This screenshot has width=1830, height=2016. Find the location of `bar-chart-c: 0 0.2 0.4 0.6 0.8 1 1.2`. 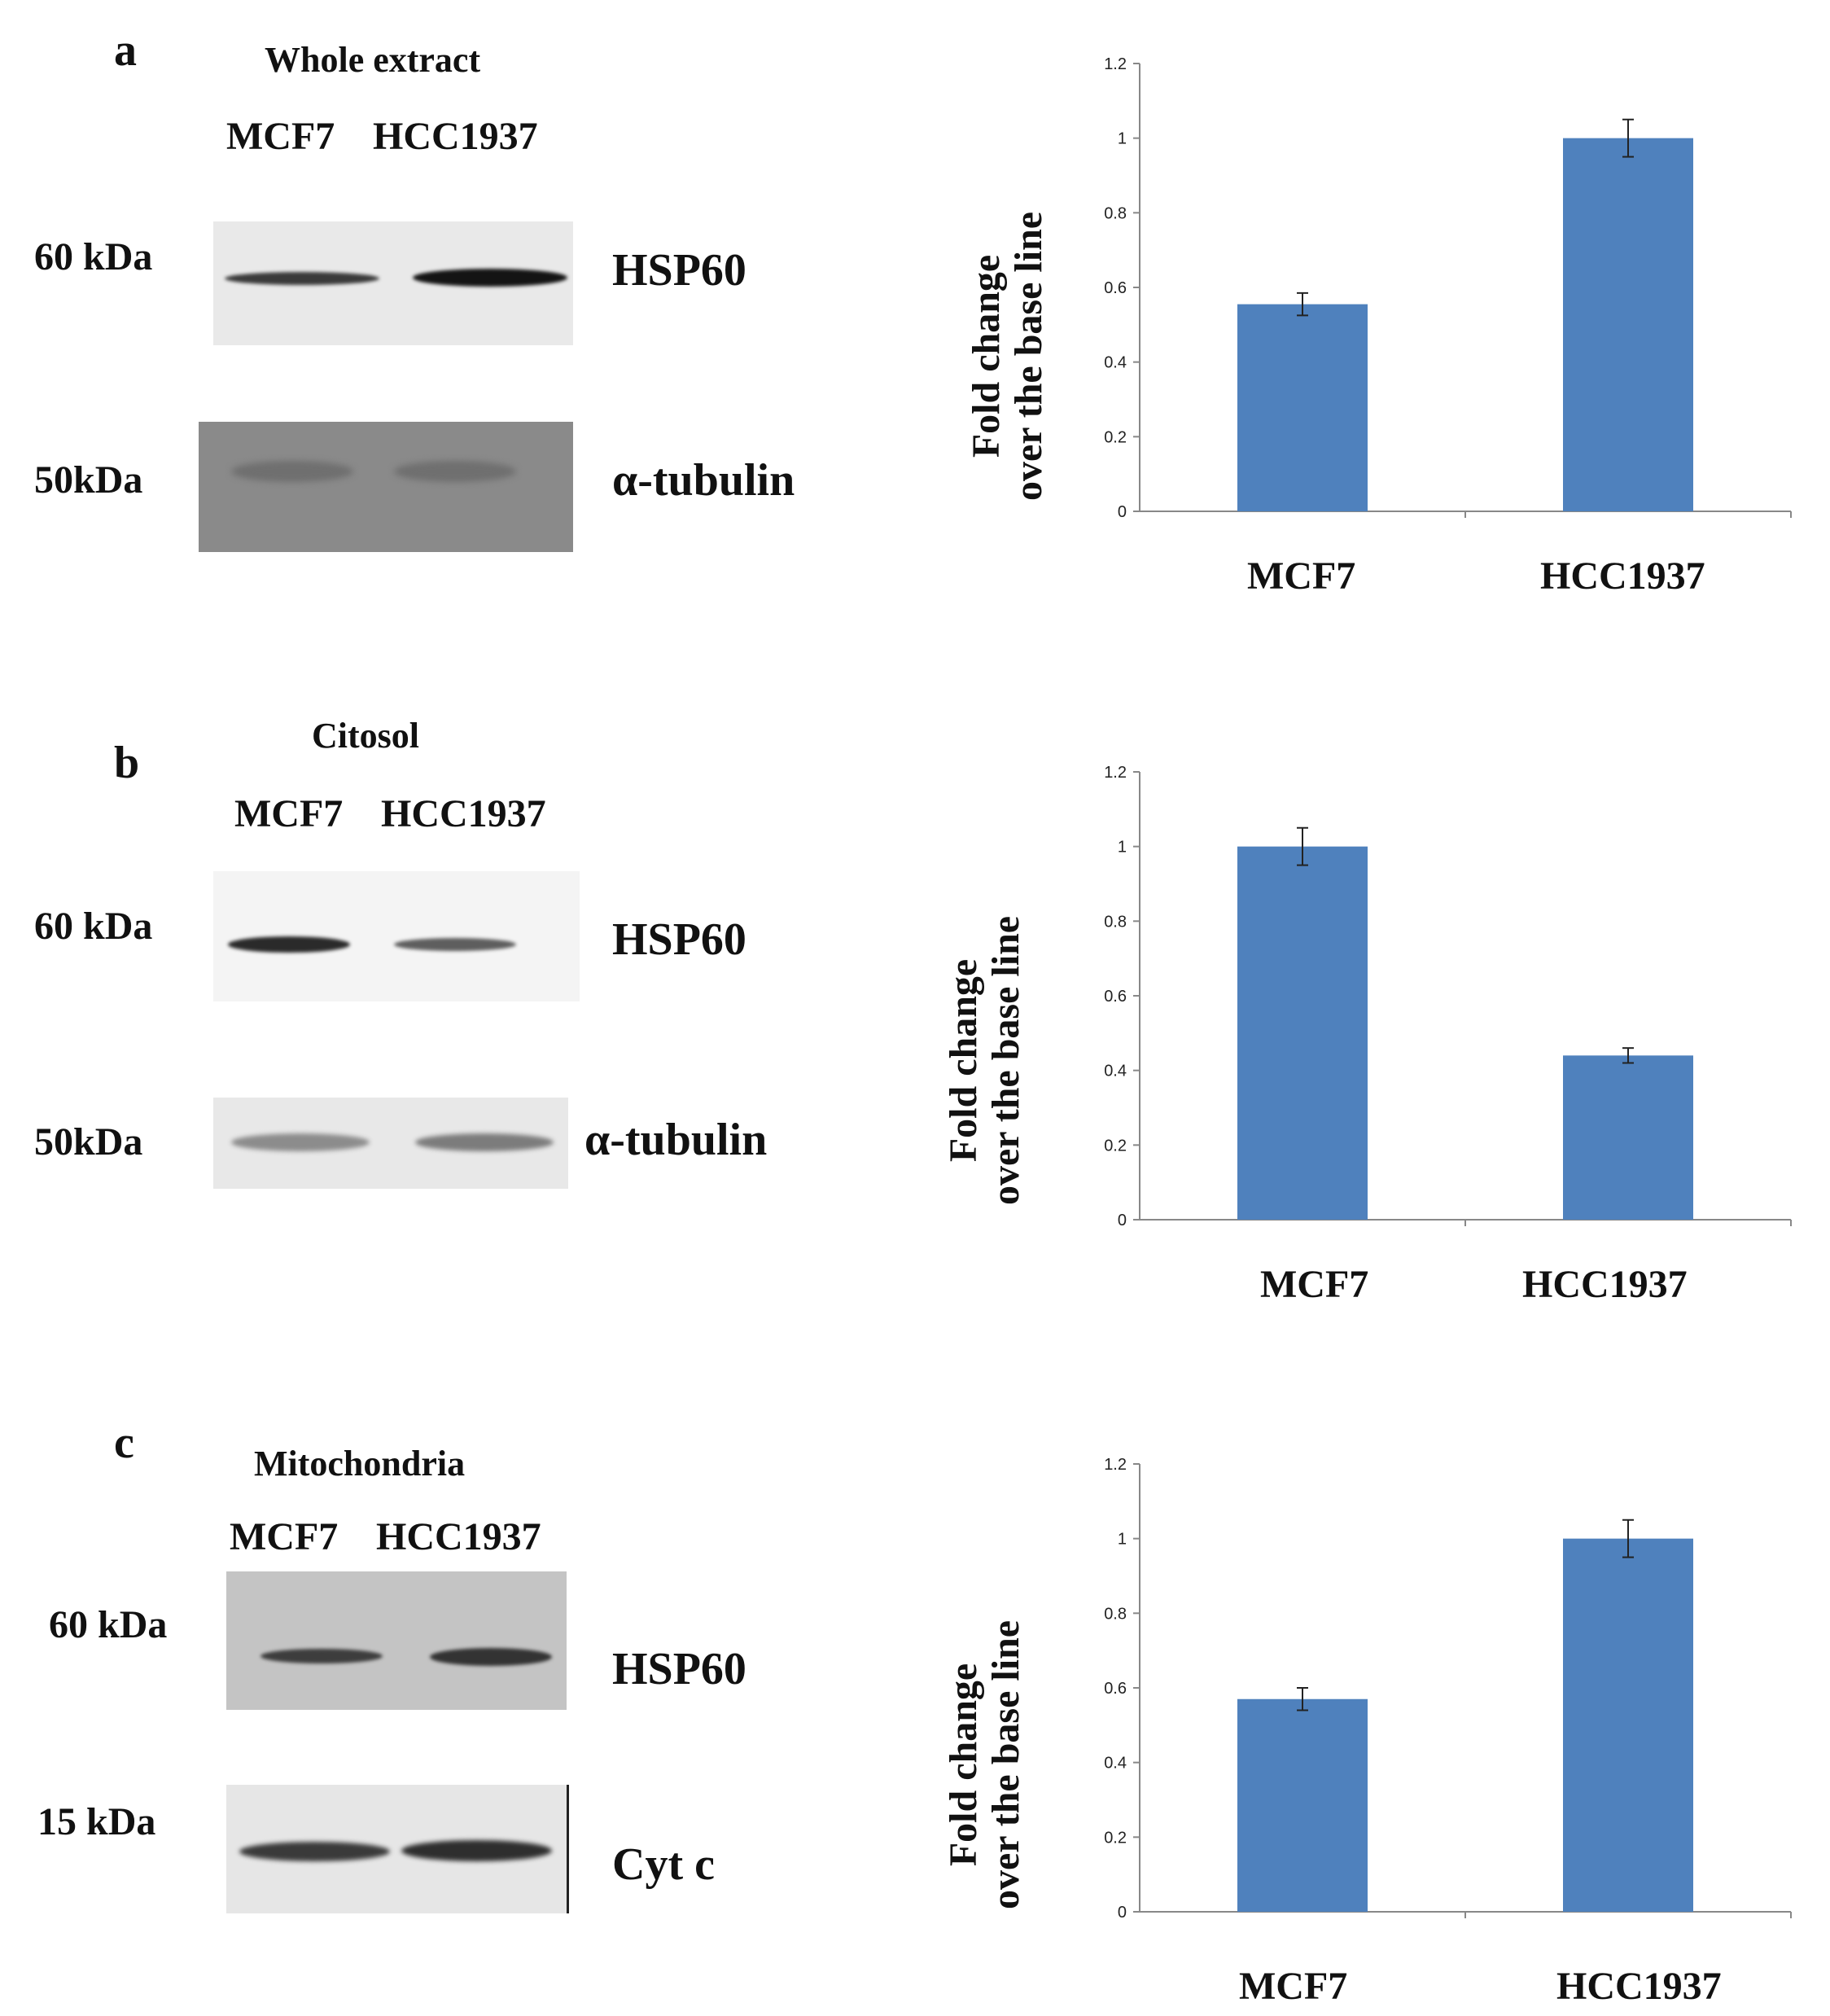

bar-chart-c: 0 0.2 0.4 0.6 0.8 1 1.2 is located at coordinates (1448, 1689).